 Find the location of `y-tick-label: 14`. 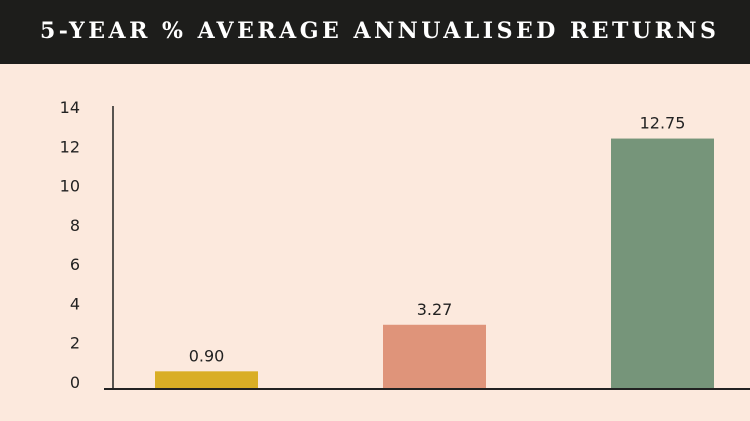

y-tick-label: 14 is located at coordinates (70, 107).